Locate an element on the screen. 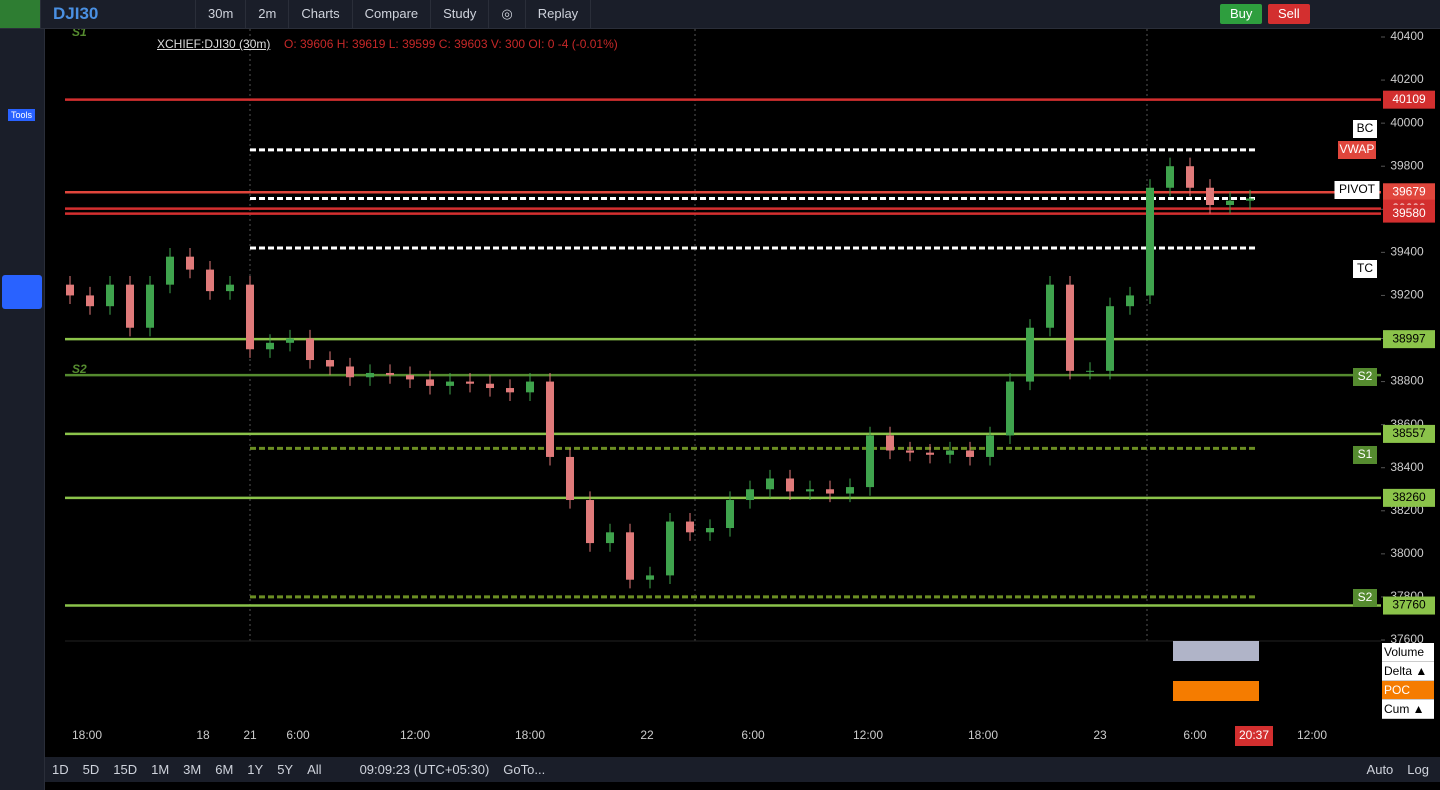  range-button: 1D is located at coordinates (60, 769).